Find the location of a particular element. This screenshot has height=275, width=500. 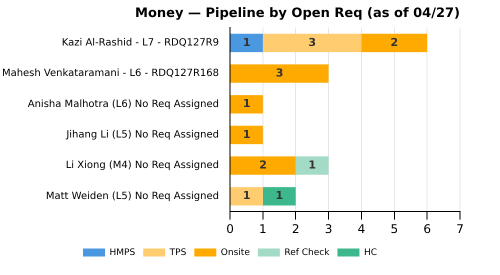

y-tick-label: Kazi Al-Rashid - L7 - RDQ127R9 is located at coordinates (140, 43).